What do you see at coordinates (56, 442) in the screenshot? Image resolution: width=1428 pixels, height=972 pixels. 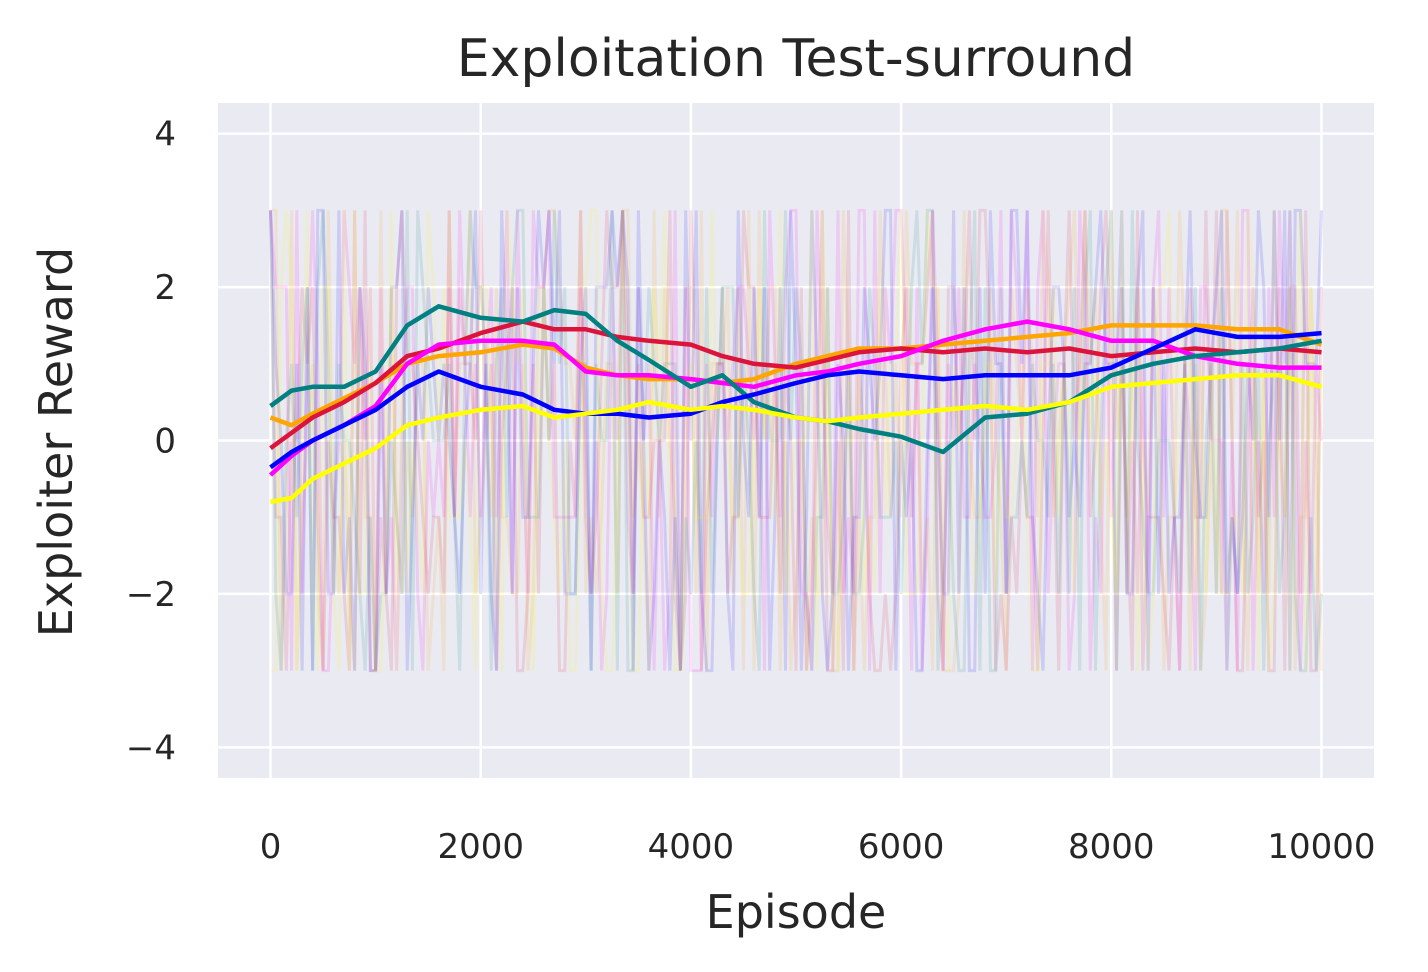 I see `y-axis-label: Exploiter Reward` at bounding box center [56, 442].